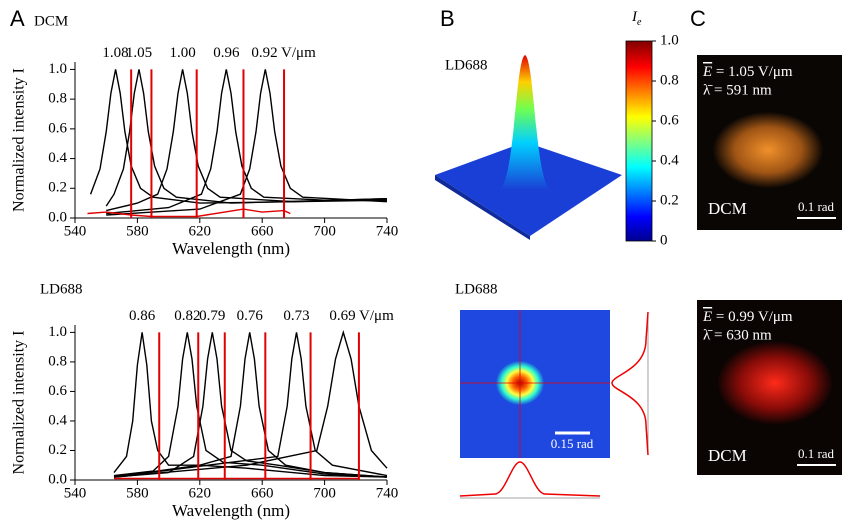  Describe the element at coordinates (212, 316) in the screenshot. I see `peak-label: 0.79` at that location.